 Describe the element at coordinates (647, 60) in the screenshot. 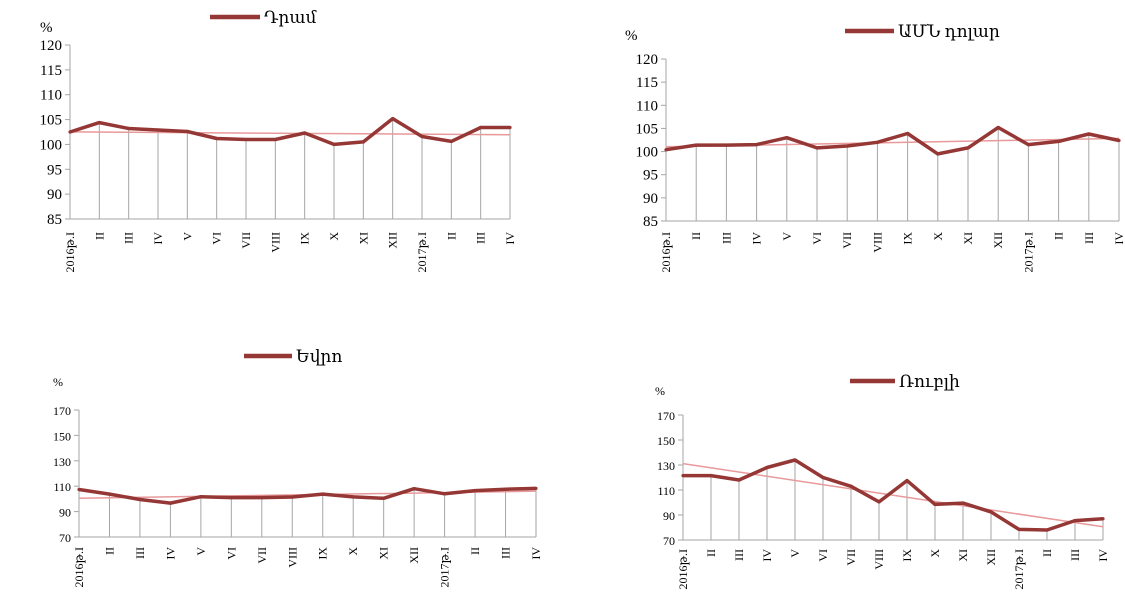

I see `y-tick-label: 120` at that location.